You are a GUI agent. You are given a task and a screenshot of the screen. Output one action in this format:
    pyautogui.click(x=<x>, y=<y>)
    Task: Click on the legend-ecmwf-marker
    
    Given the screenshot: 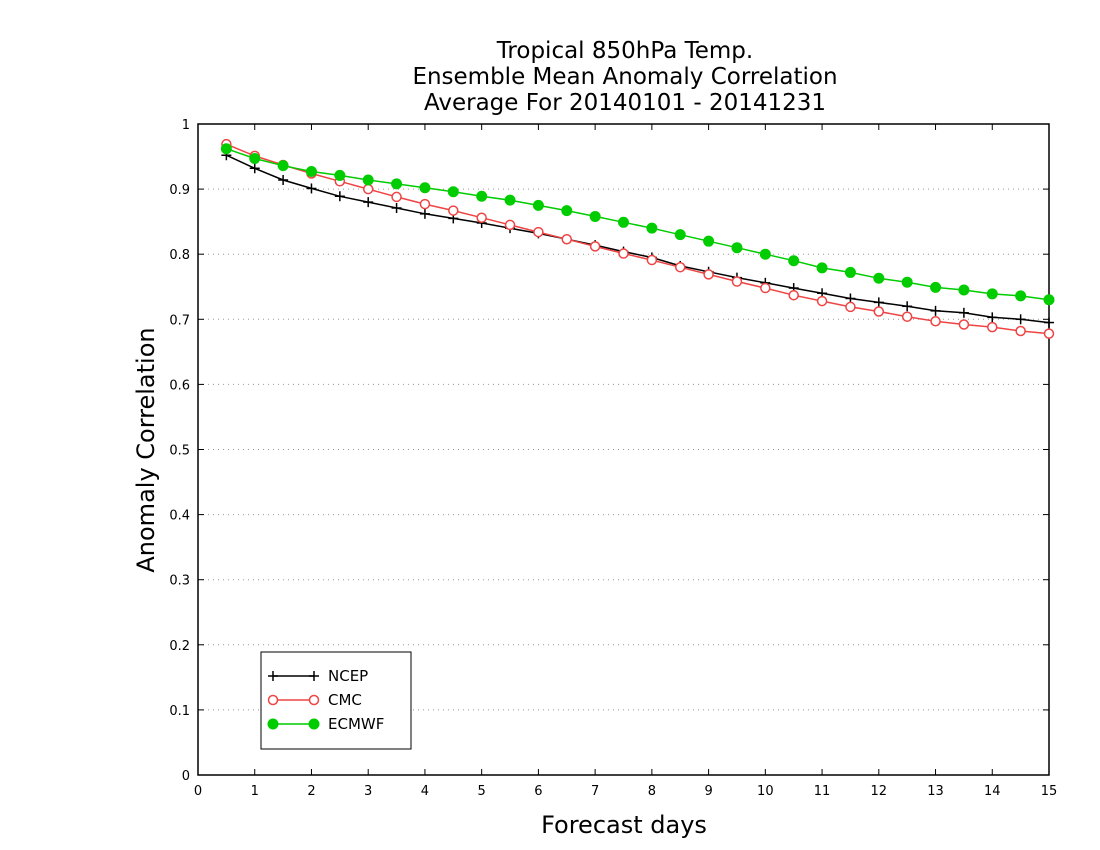 What is the action you would take?
    pyautogui.click(x=273, y=724)
    